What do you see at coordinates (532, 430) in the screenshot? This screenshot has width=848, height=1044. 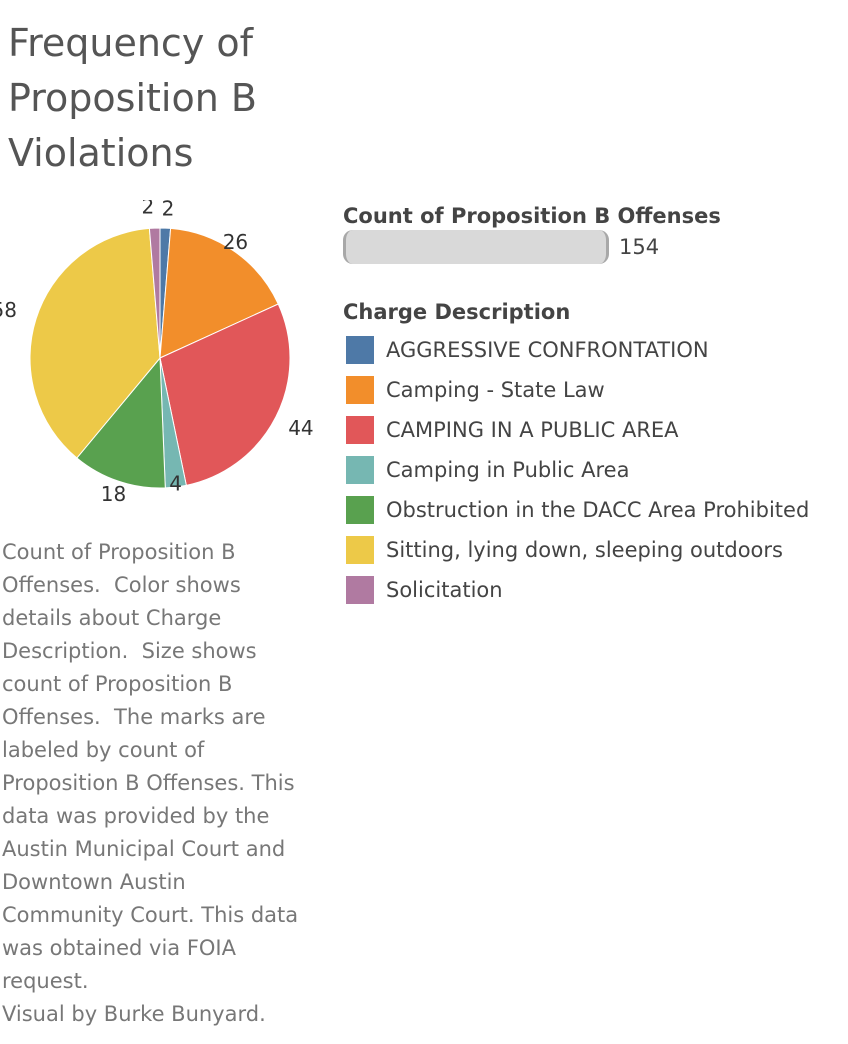 I see `legend-label: CAMPING IN A PUBLIC AREA` at bounding box center [532, 430].